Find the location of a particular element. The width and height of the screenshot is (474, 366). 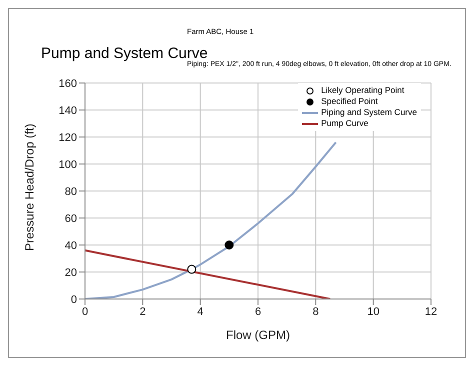

x-tick-label: 12 is located at coordinates (431, 312).